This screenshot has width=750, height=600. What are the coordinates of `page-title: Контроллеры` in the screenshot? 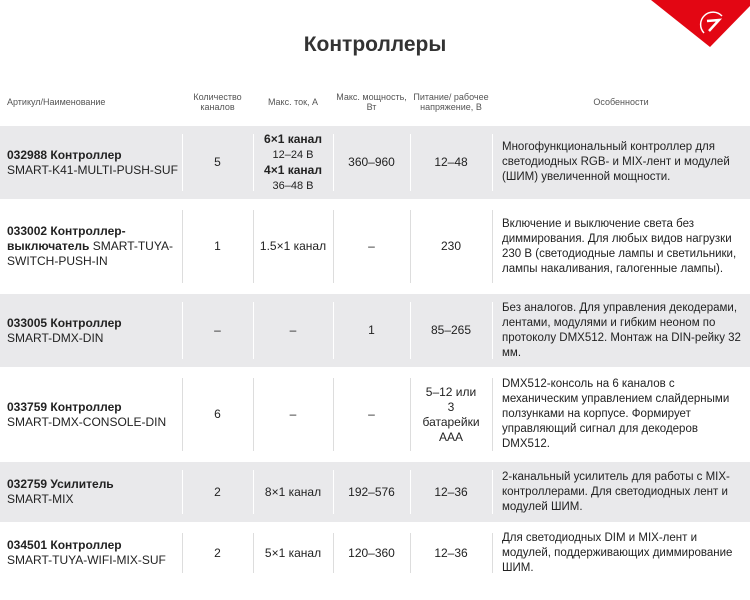 It's located at (375, 44).